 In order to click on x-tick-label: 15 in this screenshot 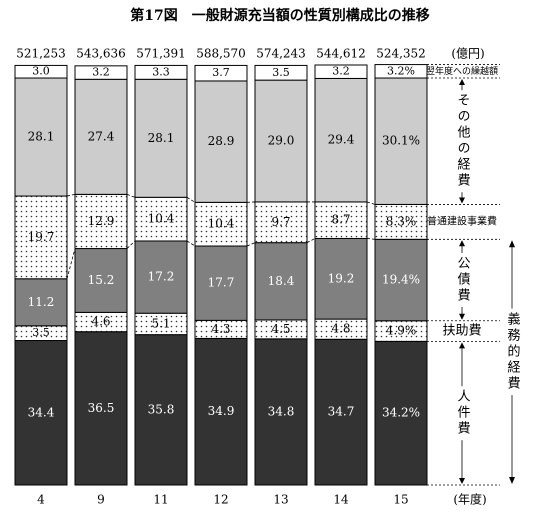, I will do `click(400, 500)`.